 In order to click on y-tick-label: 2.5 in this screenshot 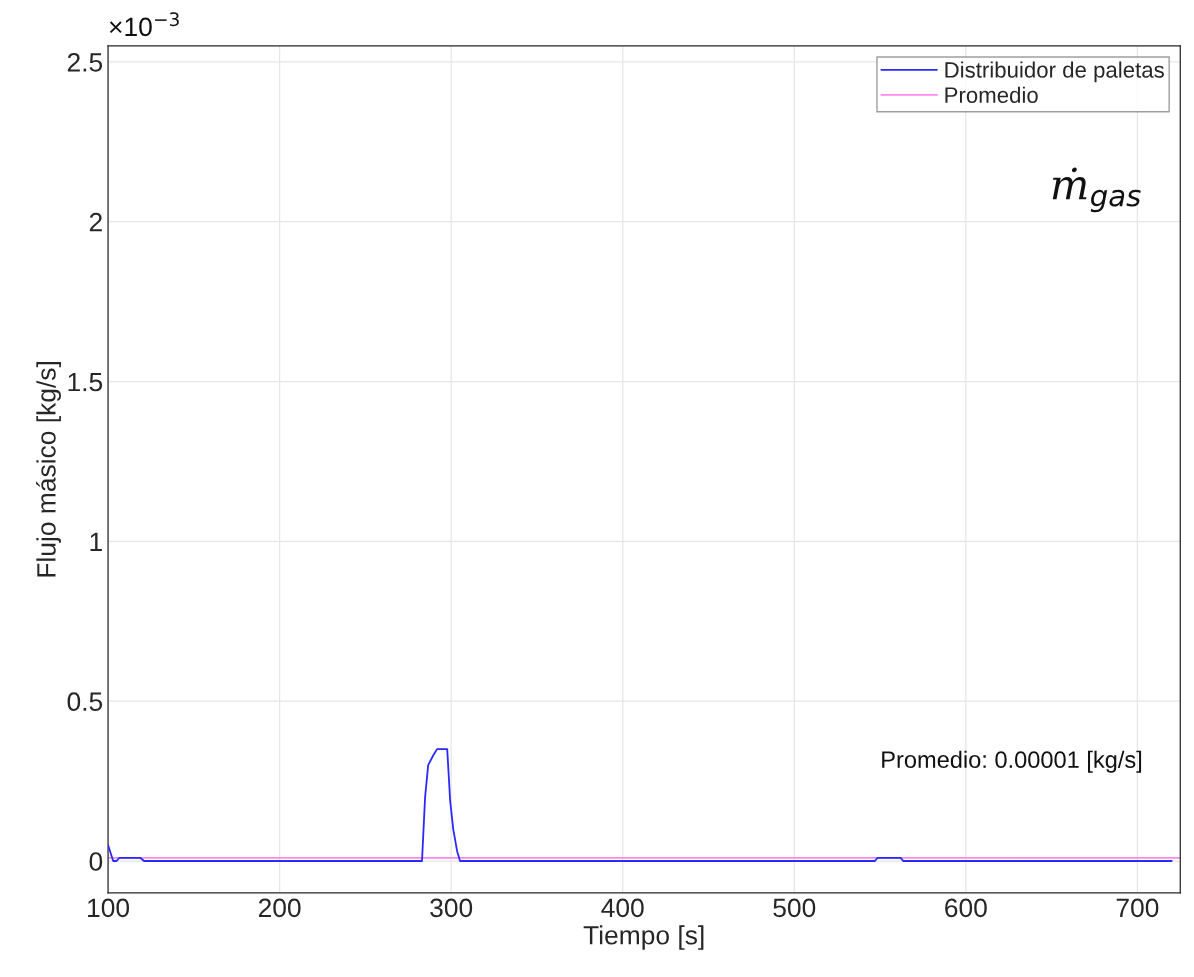, I will do `click(85, 62)`.